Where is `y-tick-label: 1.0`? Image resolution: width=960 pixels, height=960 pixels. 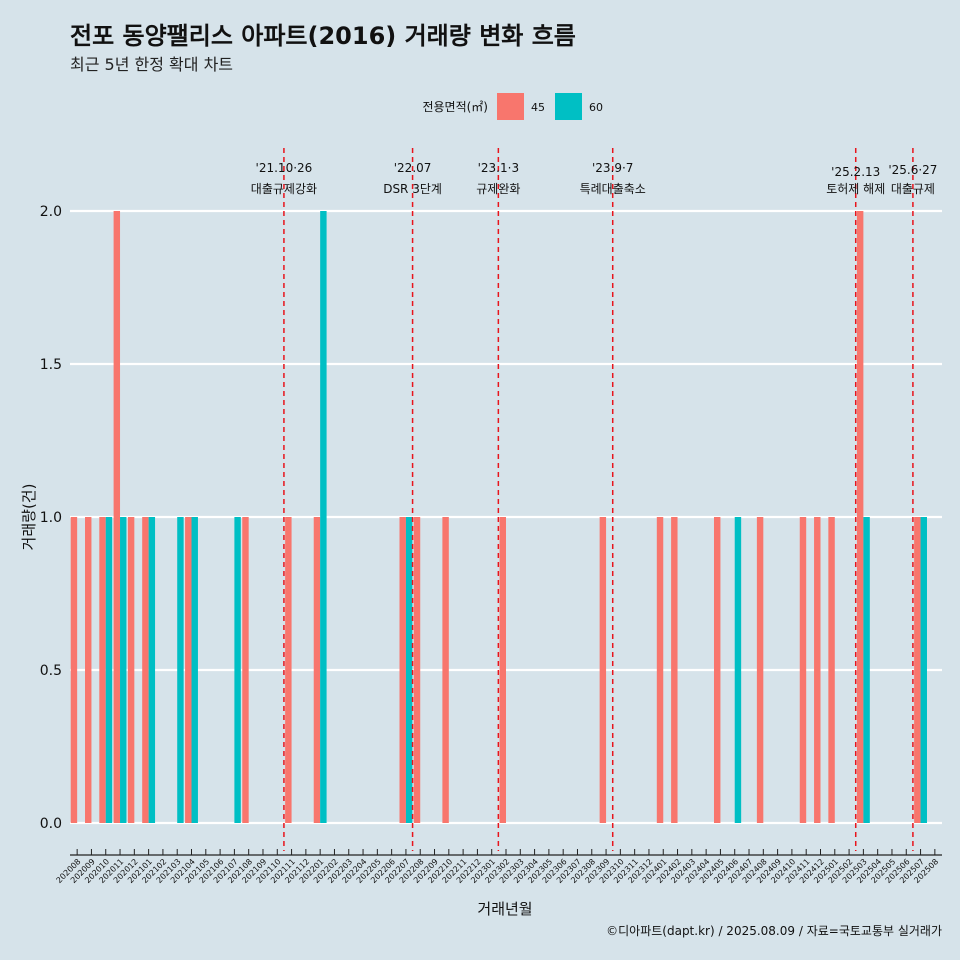 y-tick-label: 1.0 is located at coordinates (51, 518).